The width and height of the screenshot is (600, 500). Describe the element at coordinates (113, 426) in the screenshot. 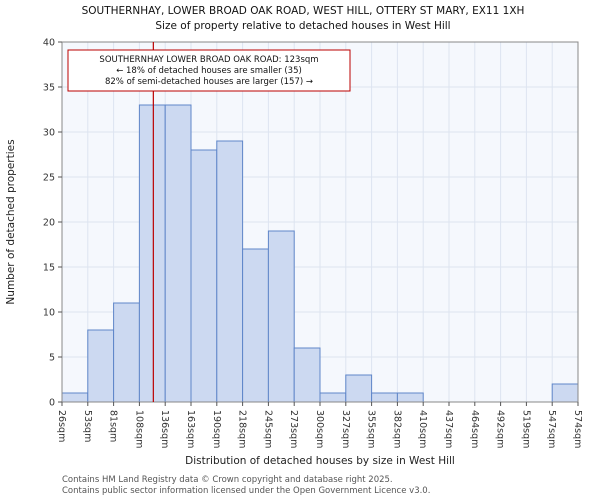

I see `x-tick-label: 81sqm` at that location.